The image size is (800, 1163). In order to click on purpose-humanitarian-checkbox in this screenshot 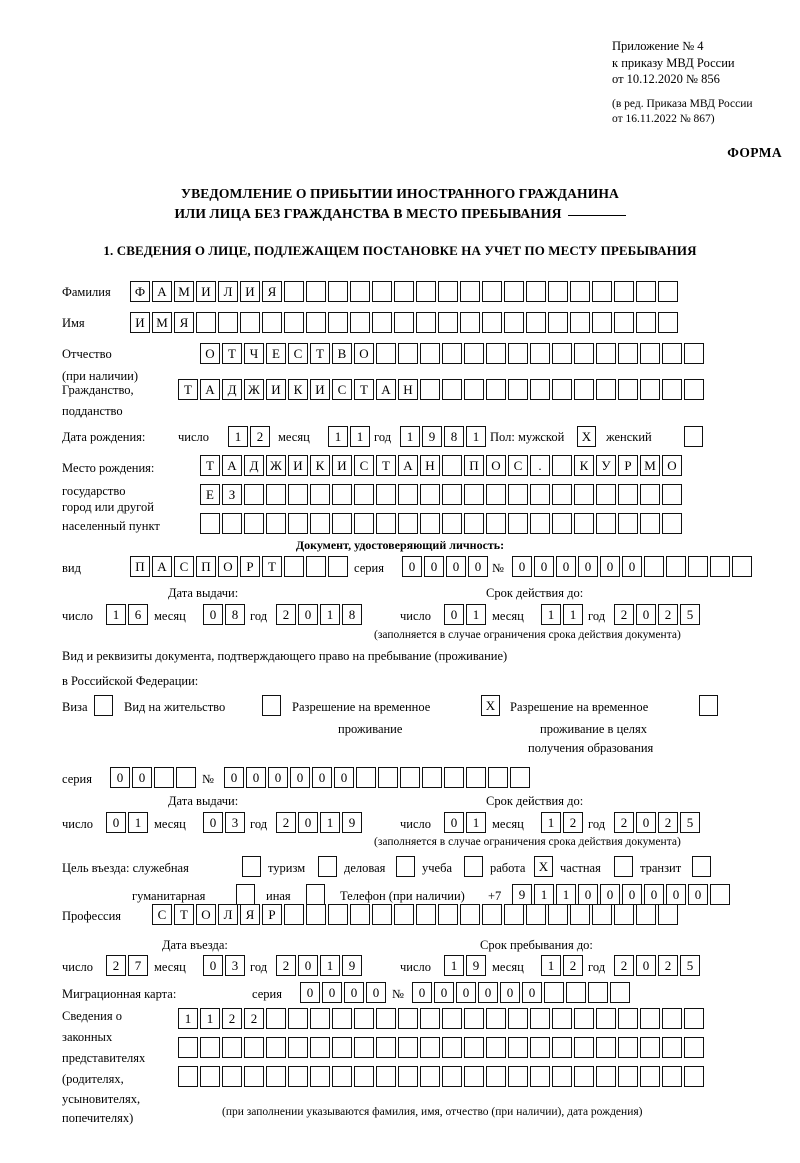, I will do `click(245, 894)`.